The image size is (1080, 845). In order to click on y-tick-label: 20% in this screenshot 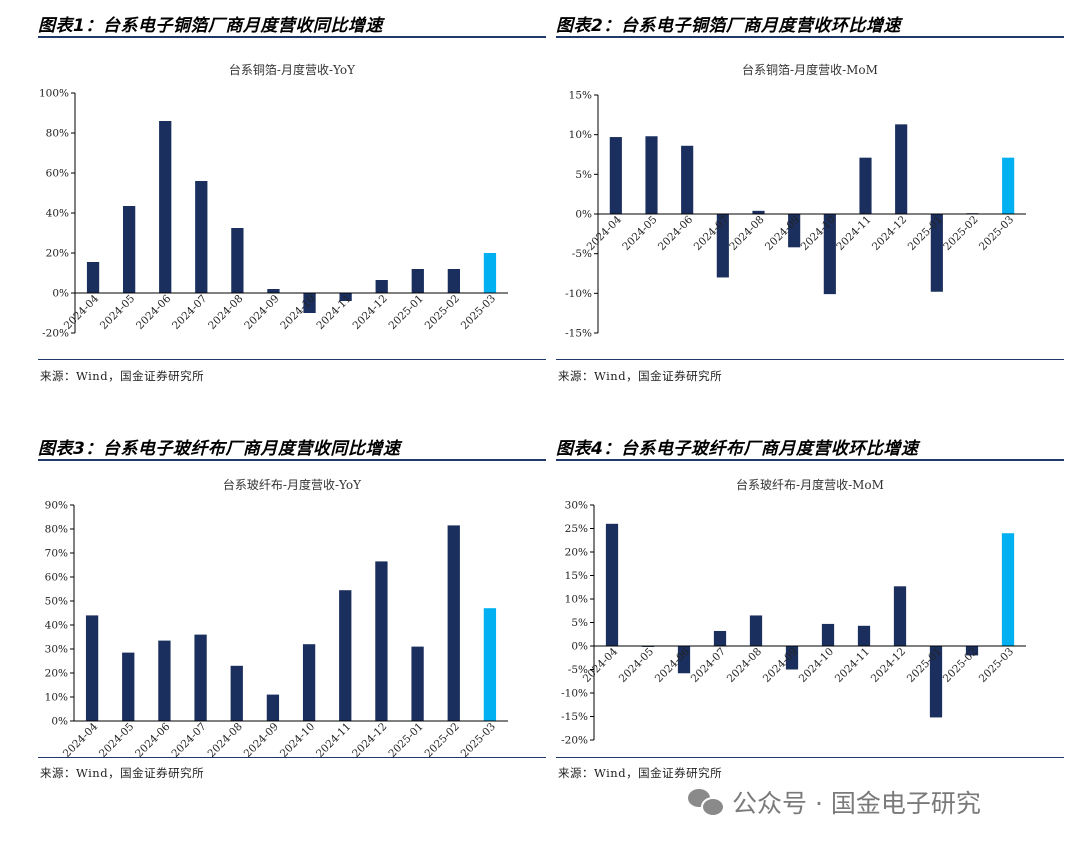, I will do `click(57, 254)`.